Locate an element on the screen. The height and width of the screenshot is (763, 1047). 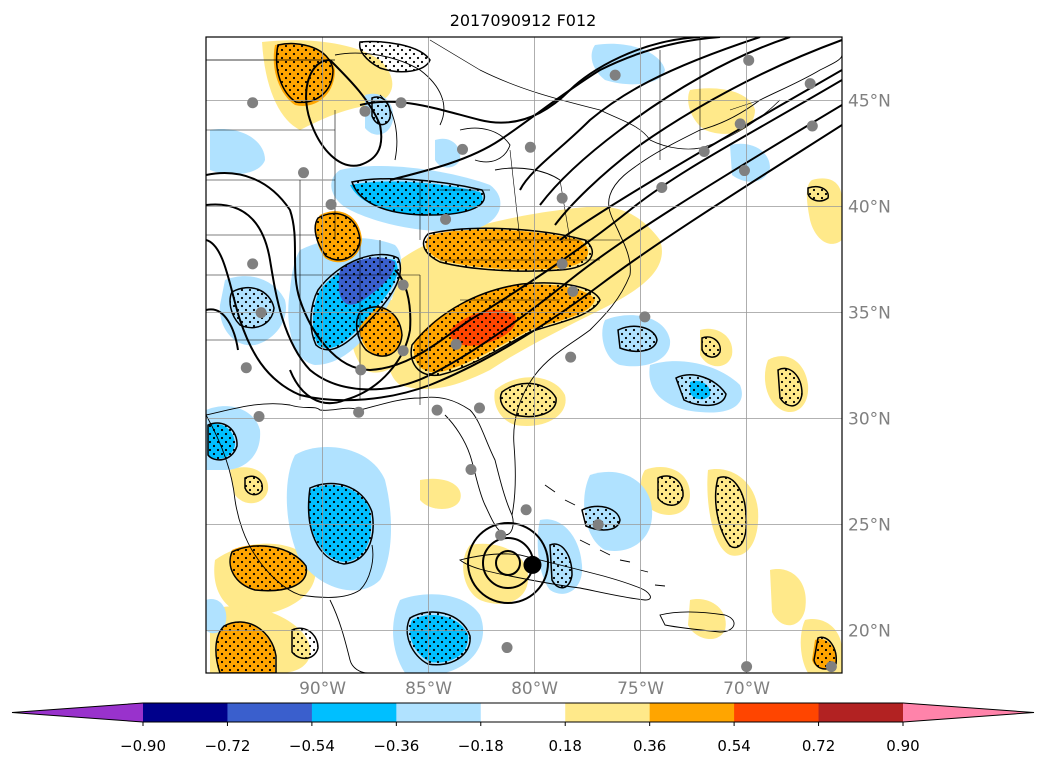
latitude-tick-label: 25°N is located at coordinates (869, 526).